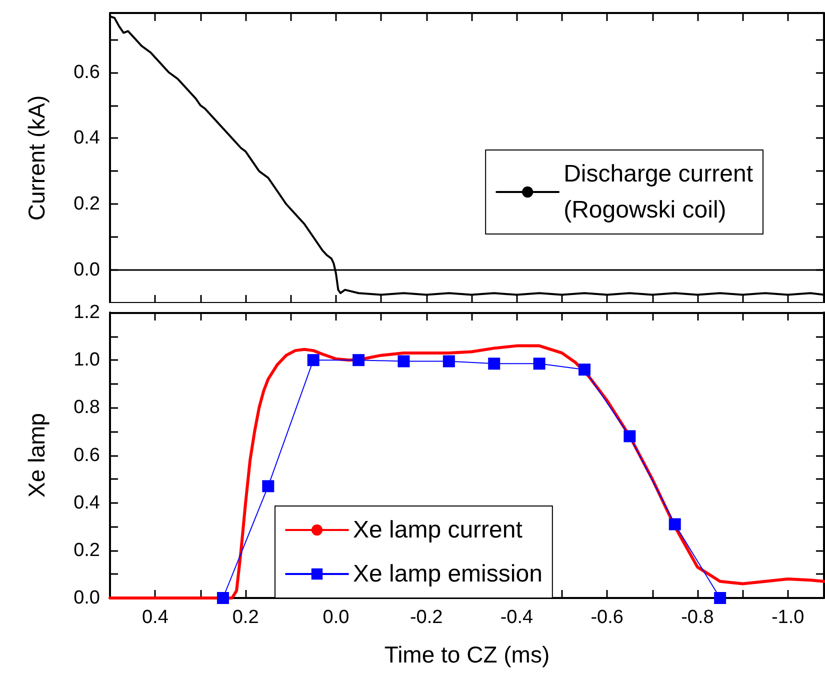 This screenshot has width=825, height=686. I want to click on y-tick-label: 0.8, so click(87, 407).